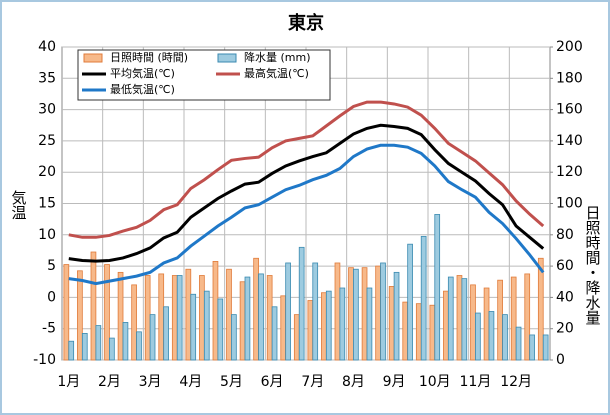  Describe the element at coordinates (593, 265) in the screenshot. I see `y2-axis-label: 日照時間・降水量` at that location.